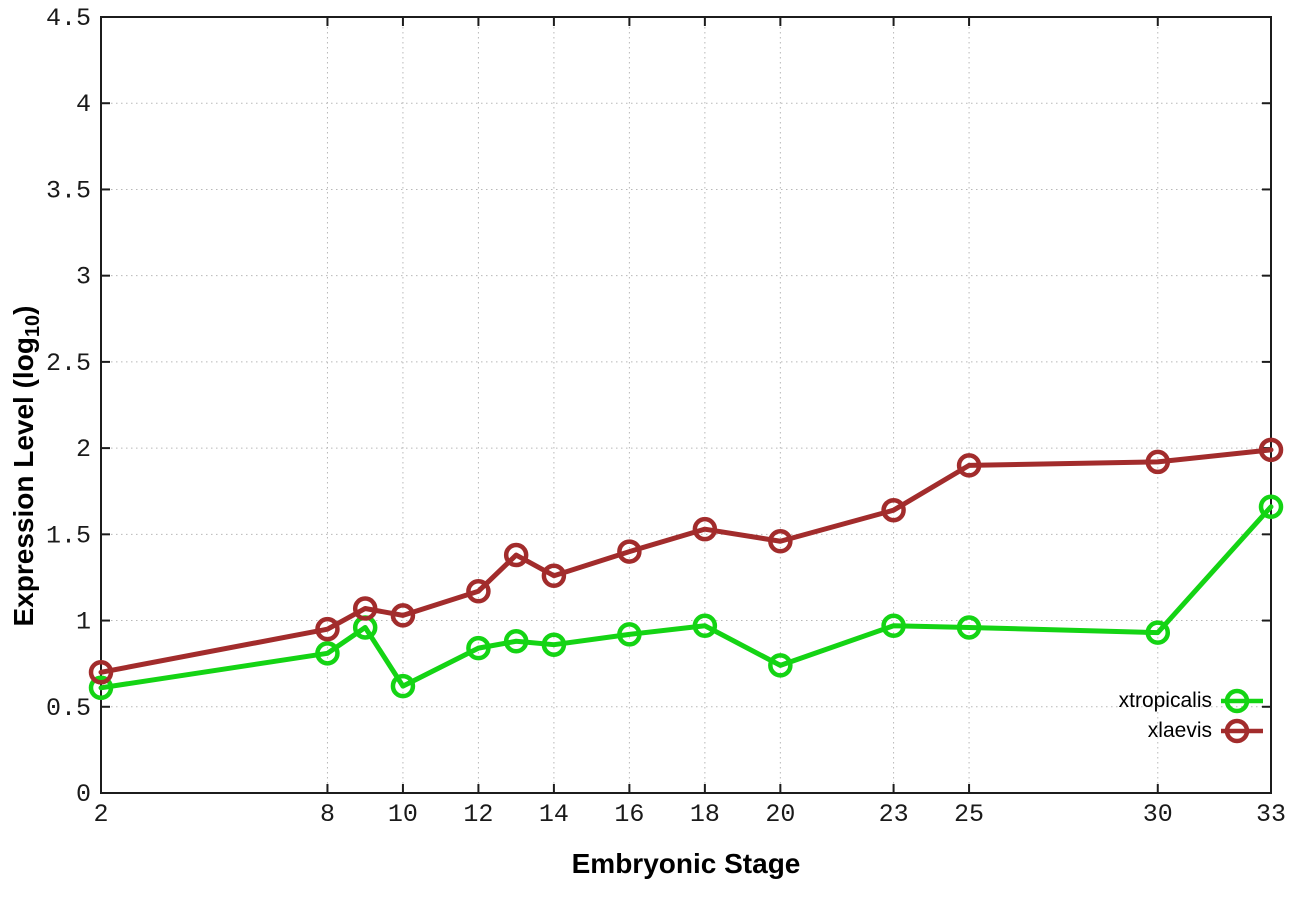 The width and height of the screenshot is (1296, 907). Describe the element at coordinates (969, 814) in the screenshot. I see `x-tick-label: 25` at that location.